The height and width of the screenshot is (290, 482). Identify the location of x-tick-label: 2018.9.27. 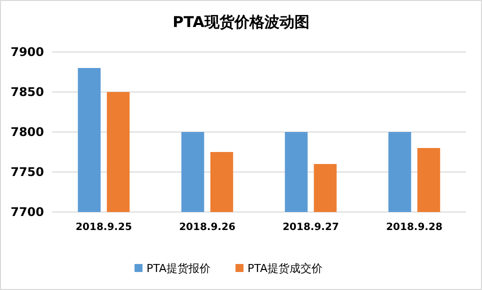
(310, 227).